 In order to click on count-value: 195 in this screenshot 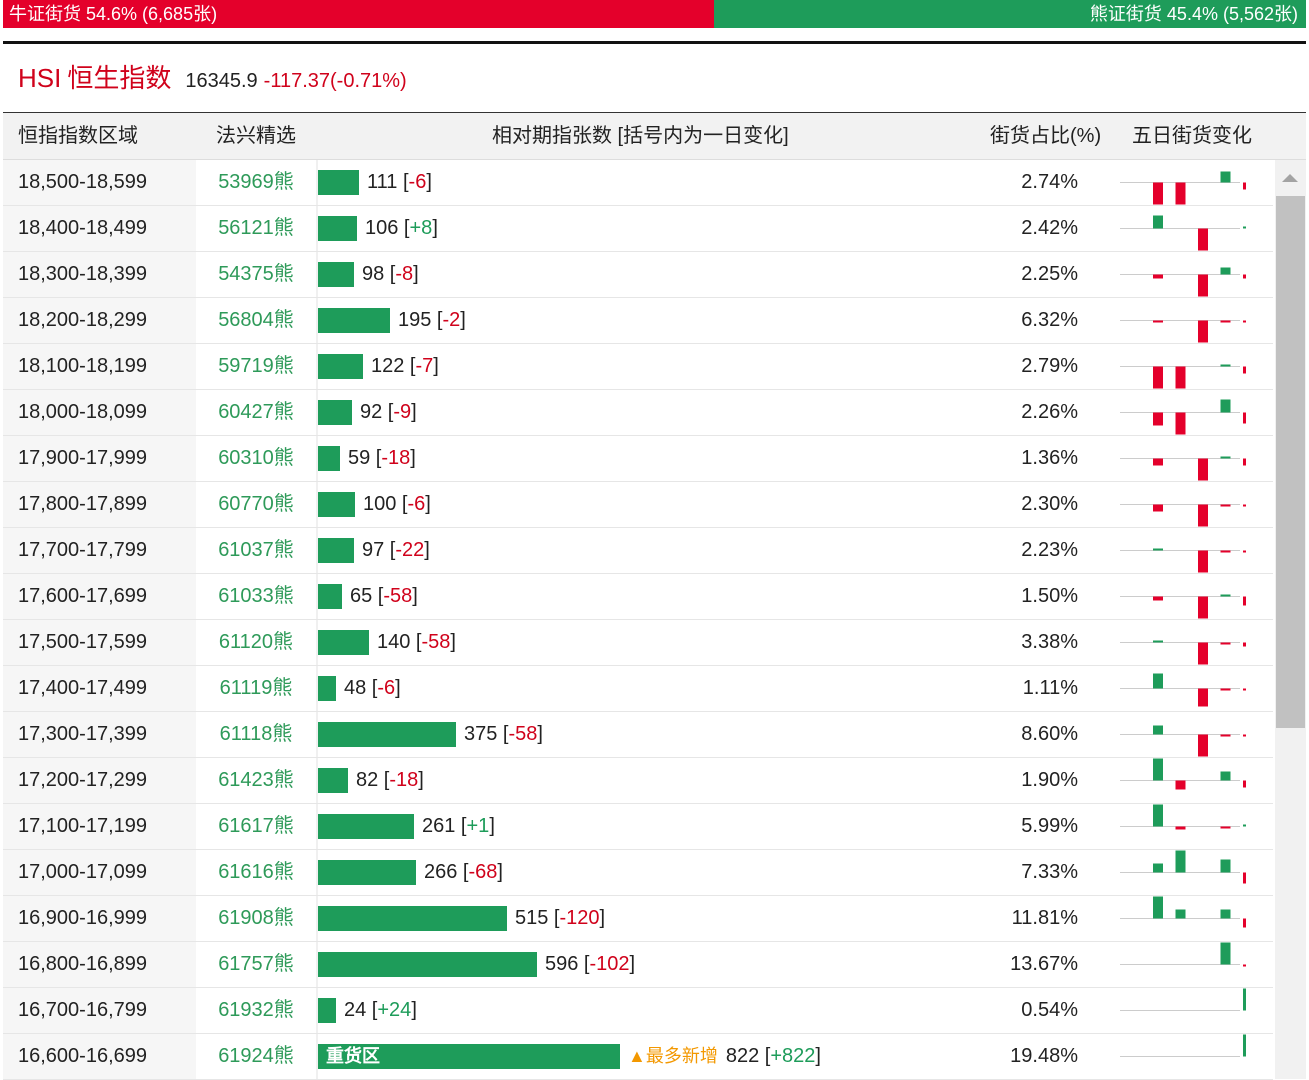, I will do `click(415, 320)`.